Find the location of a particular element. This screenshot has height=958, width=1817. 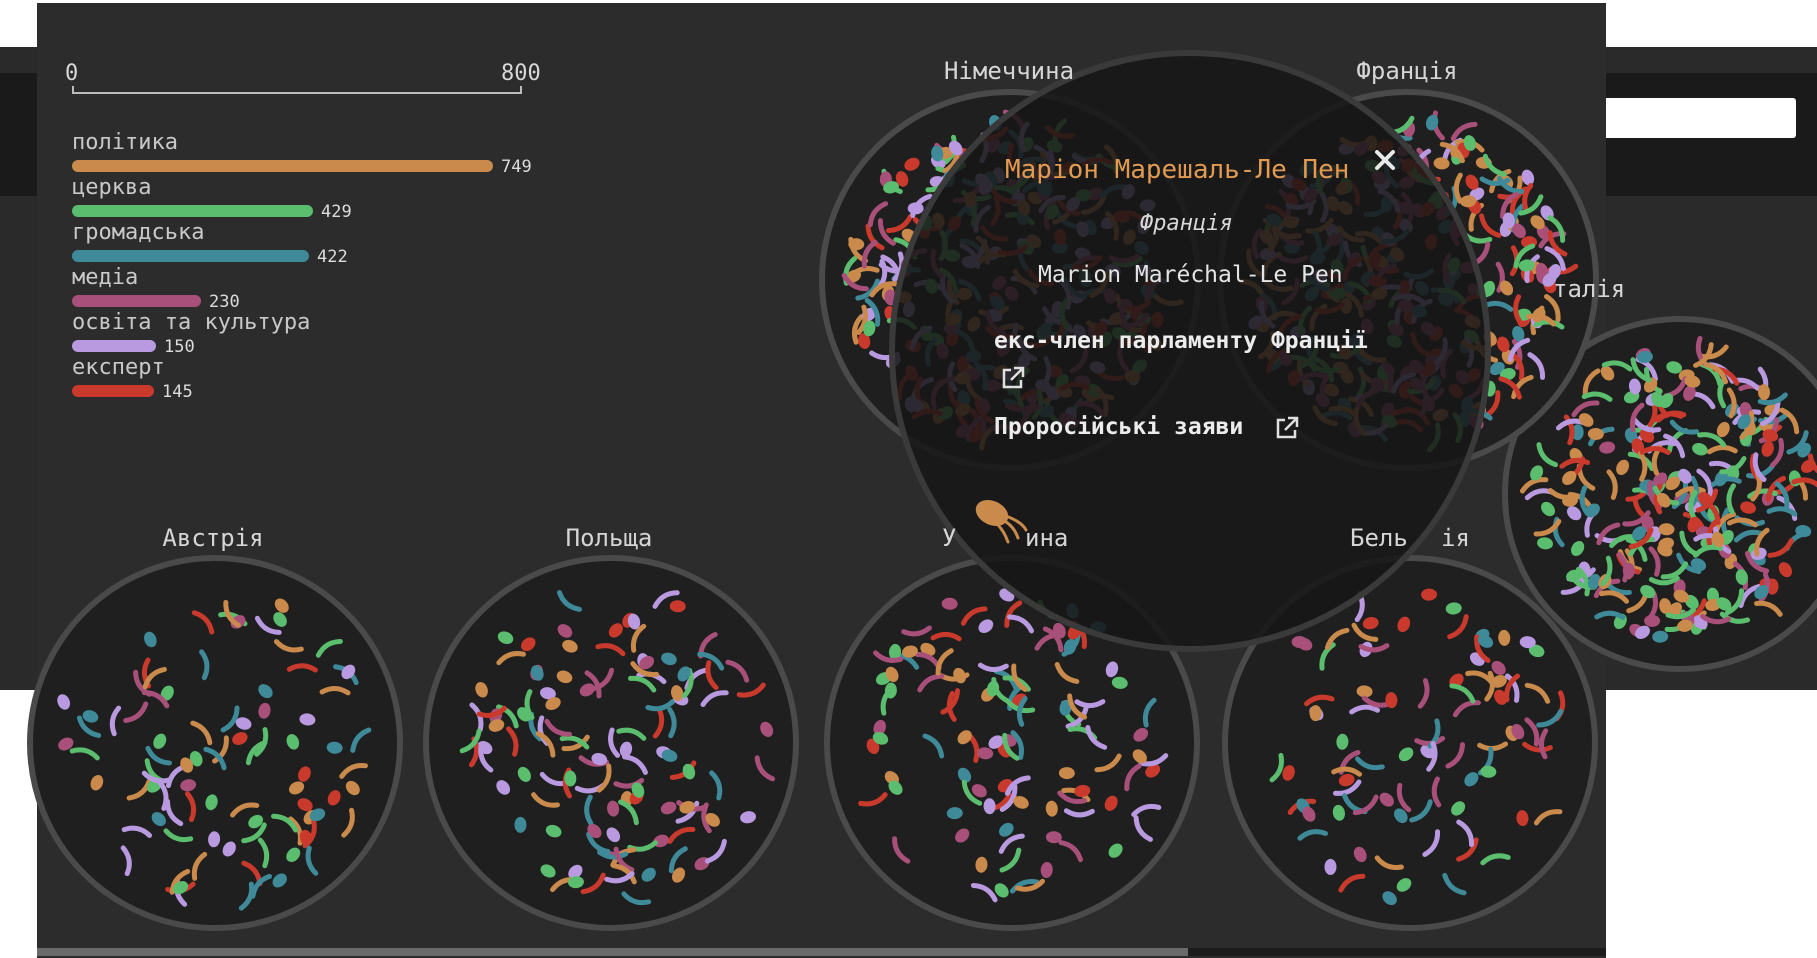

external-link-icon is located at coordinates (1013, 378).